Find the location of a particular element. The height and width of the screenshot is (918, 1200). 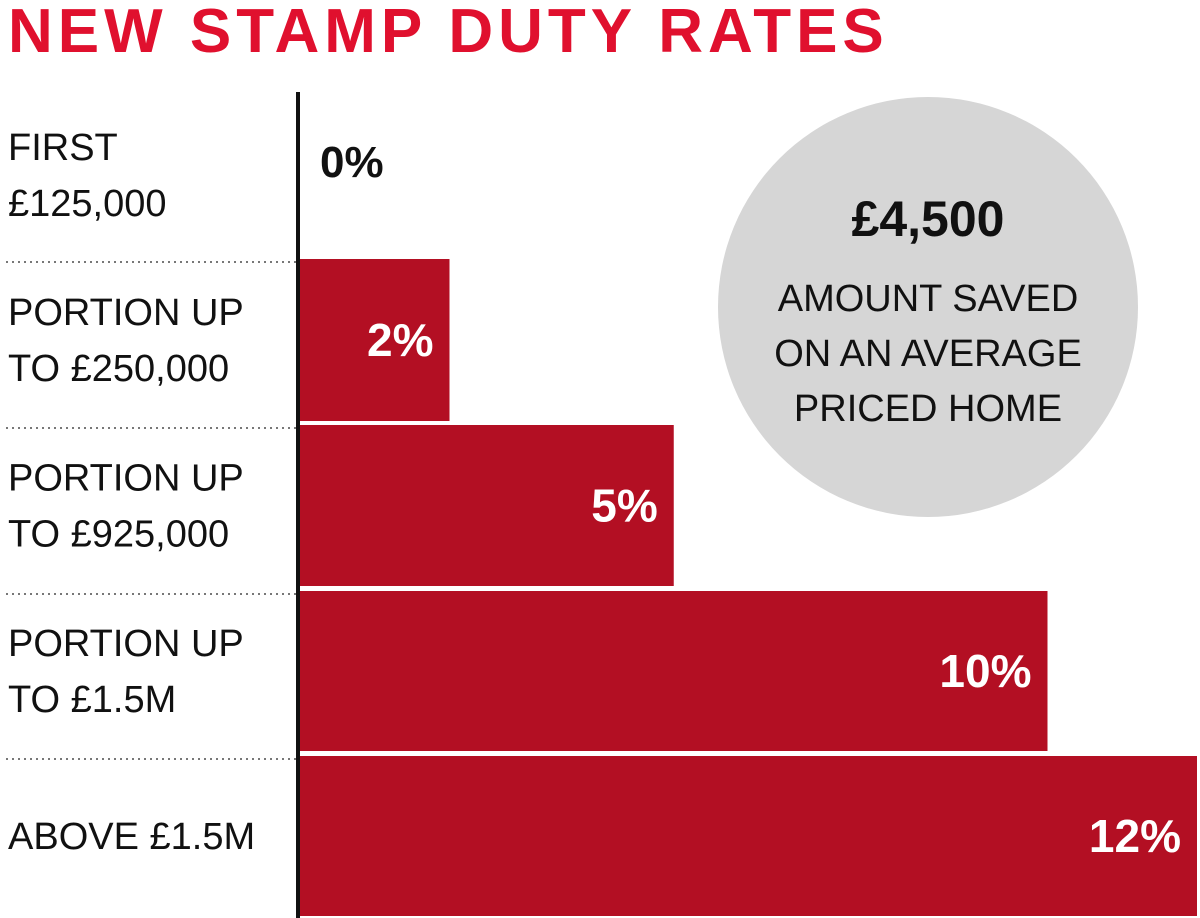

callout-text: PRICED HOME is located at coordinates (928, 409).